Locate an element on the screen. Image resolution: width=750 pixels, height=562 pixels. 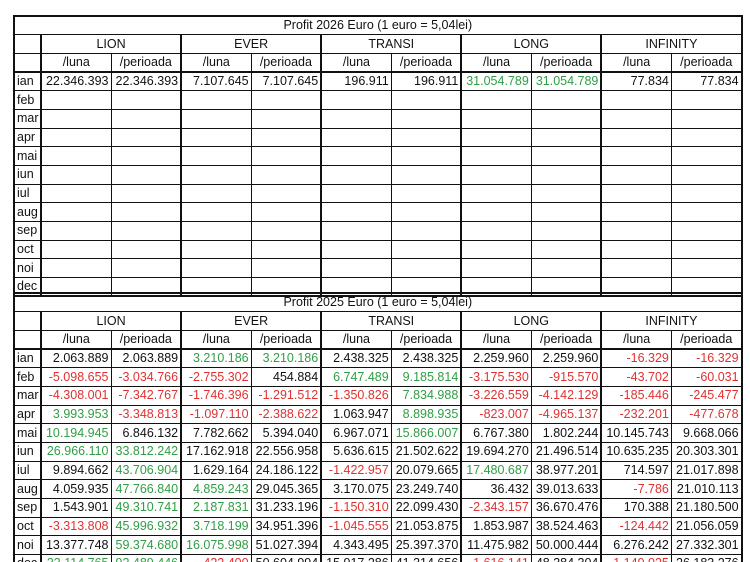
value-cell: 16.075.998 is located at coordinates (216, 545).